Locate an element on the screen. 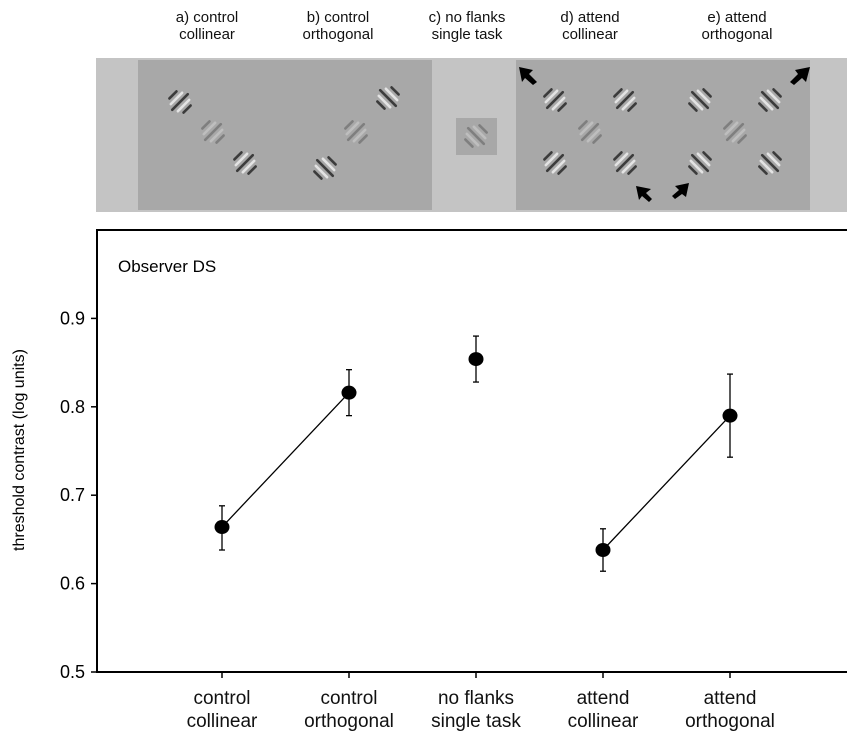 Image resolution: width=847 pixels, height=737 pixels. x-tick-label: attend collinear is located at coordinates (603, 710).